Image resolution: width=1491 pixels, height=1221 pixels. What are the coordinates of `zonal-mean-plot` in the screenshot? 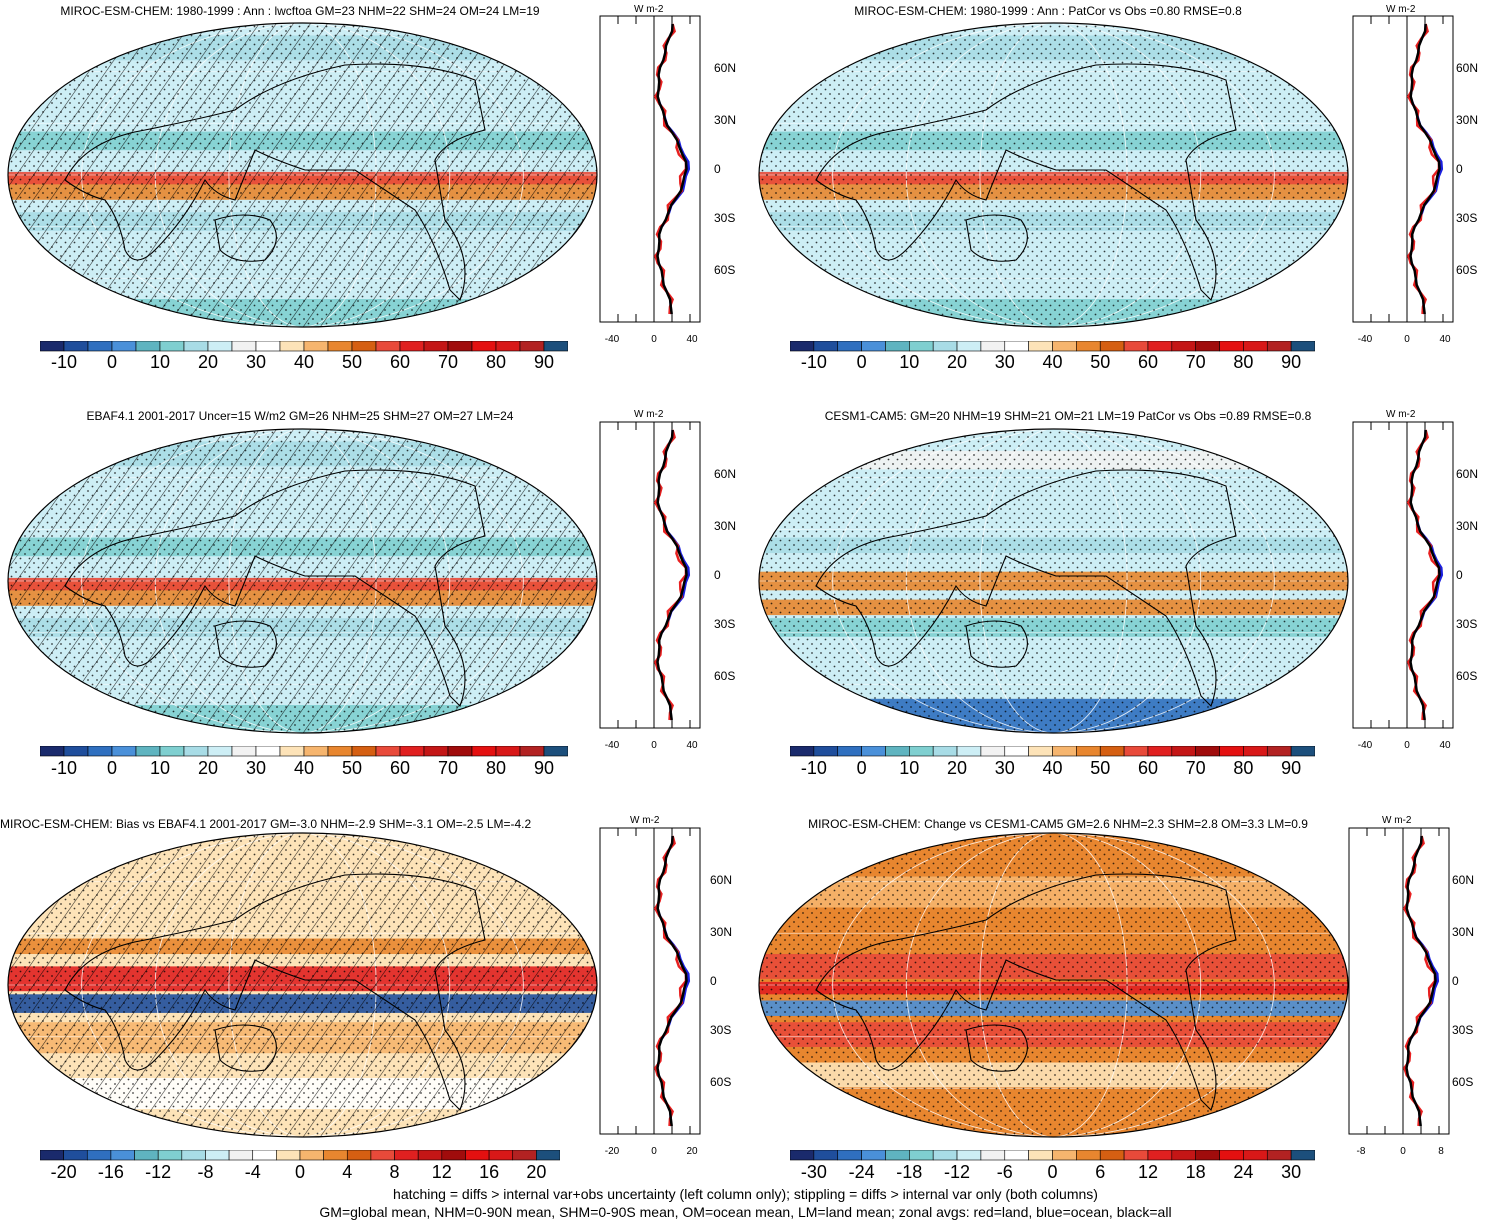 It's located at (650, 575).